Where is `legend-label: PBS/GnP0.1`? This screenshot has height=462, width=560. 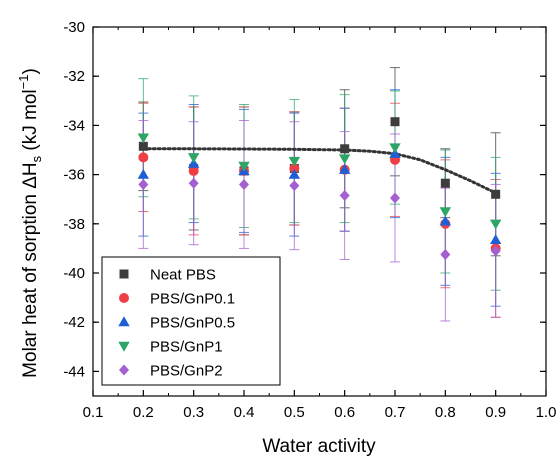
legend-label: PBS/GnP0.1 is located at coordinates (192, 299).